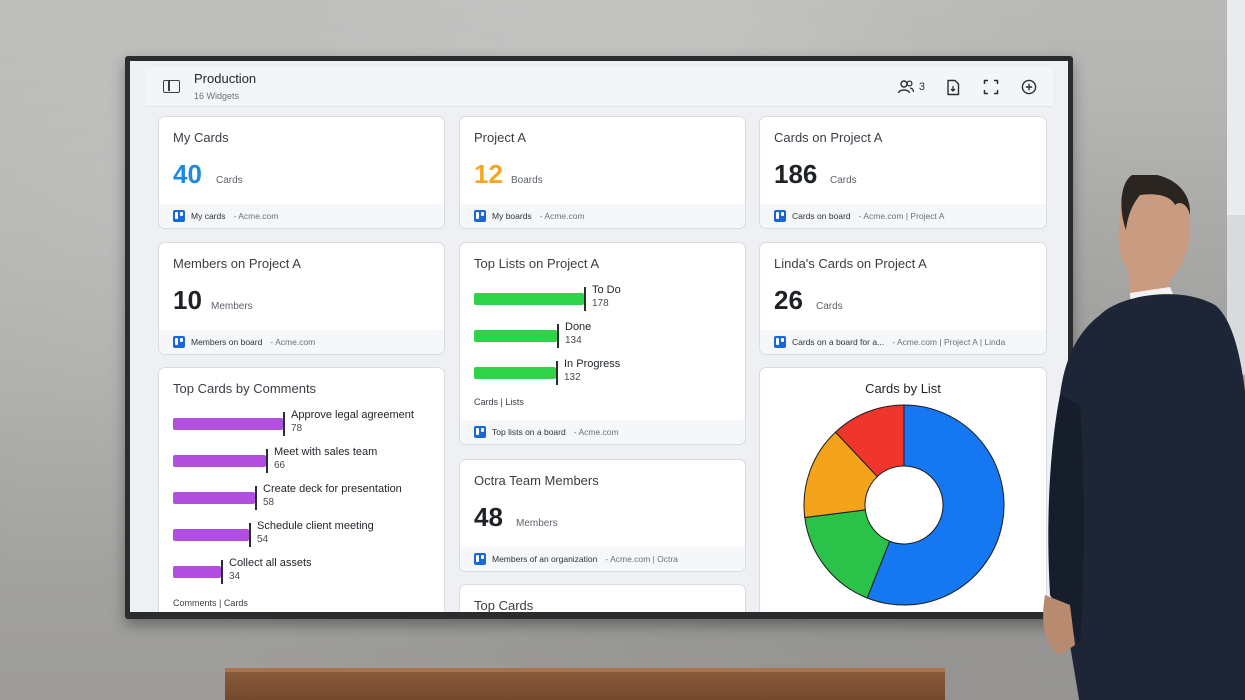  Describe the element at coordinates (545, 559) in the screenshot. I see `footer-label: Members of an organization` at that location.